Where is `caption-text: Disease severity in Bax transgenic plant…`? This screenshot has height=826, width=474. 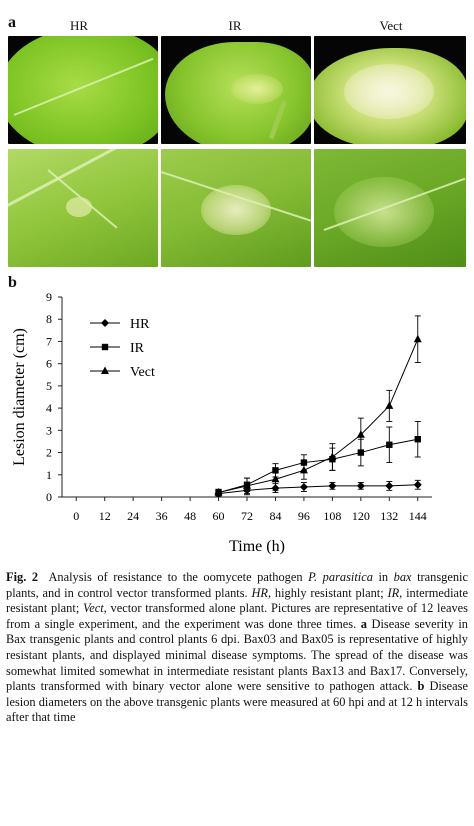
caption-text: Disease severity in Bax transgenic plant… is located at coordinates (237, 655).